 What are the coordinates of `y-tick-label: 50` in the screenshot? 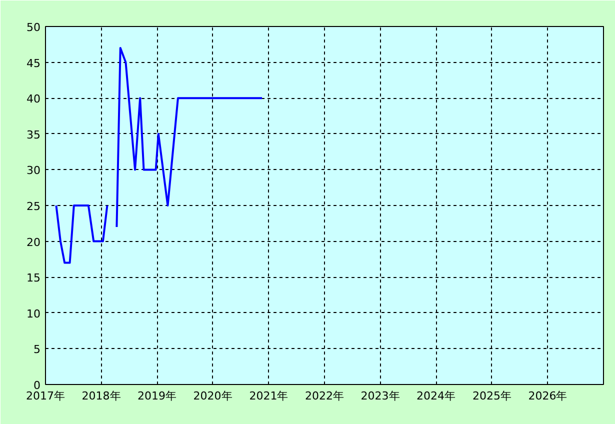 It's located at (33, 27).